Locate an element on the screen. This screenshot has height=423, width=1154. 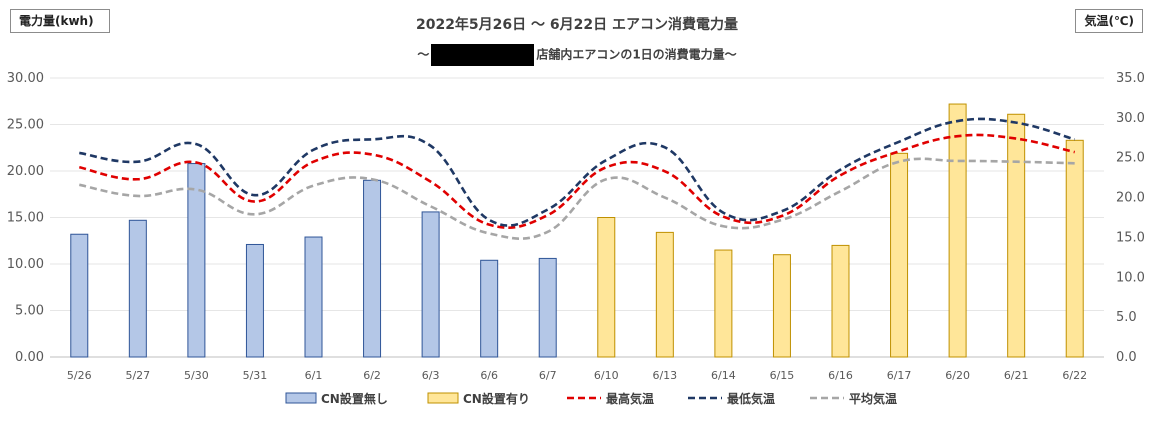
legend-item: 最低気温 is located at coordinates (731, 398).